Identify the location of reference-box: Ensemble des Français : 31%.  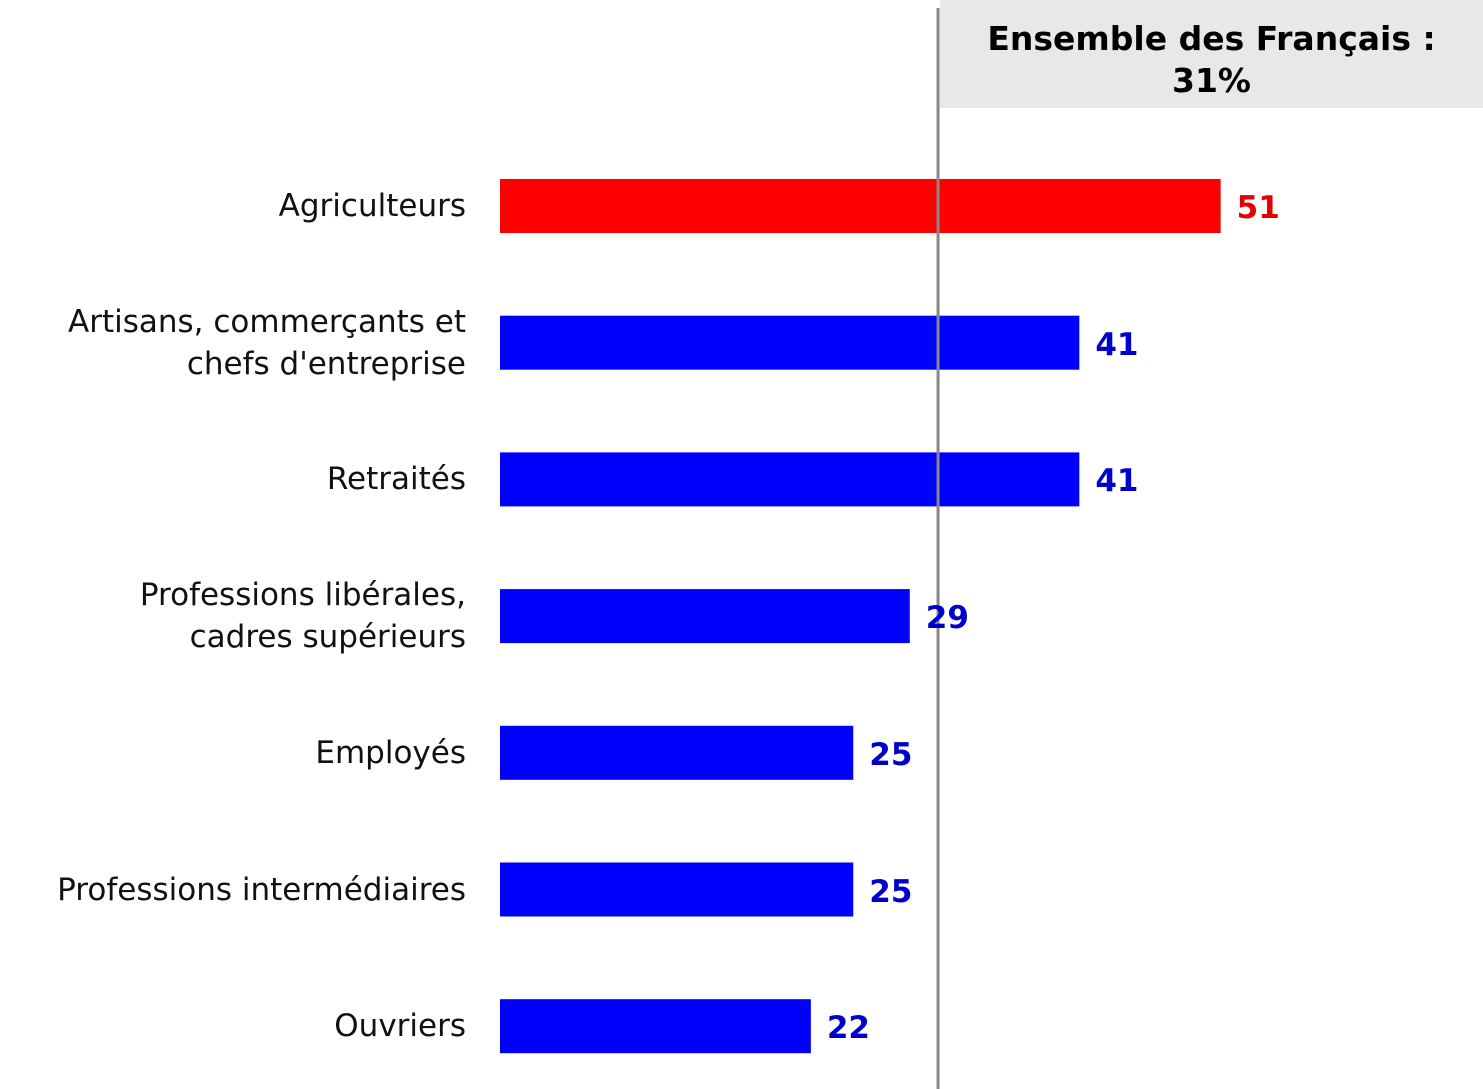
(1211, 54).